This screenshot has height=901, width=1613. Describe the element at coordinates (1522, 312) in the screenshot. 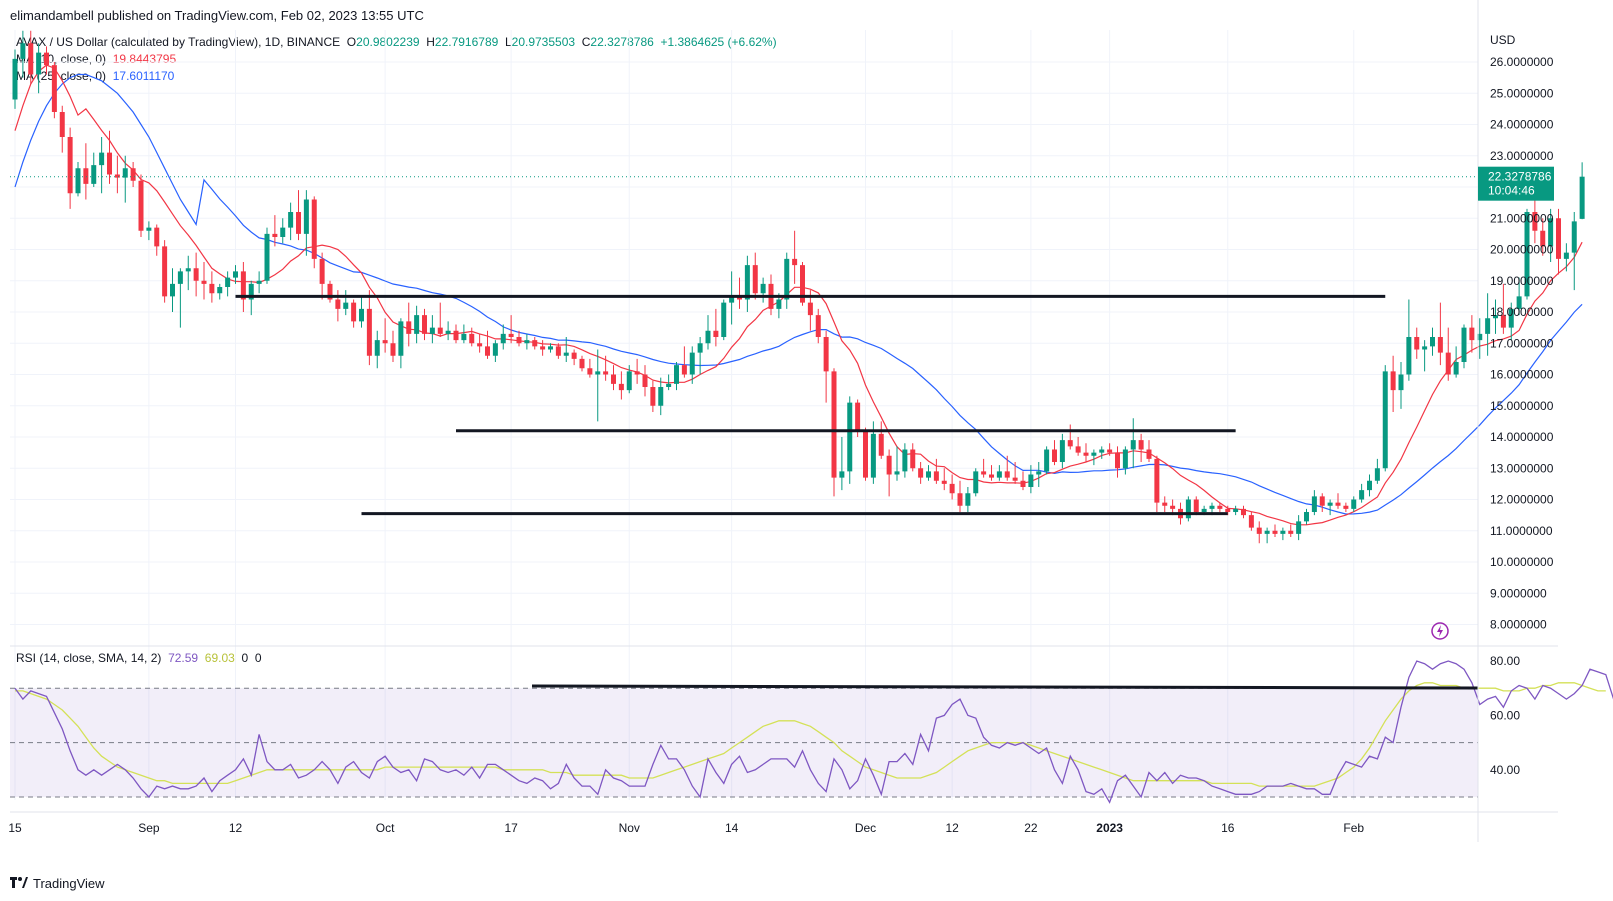

I see `price-tick-label: 18.0000000` at that location.